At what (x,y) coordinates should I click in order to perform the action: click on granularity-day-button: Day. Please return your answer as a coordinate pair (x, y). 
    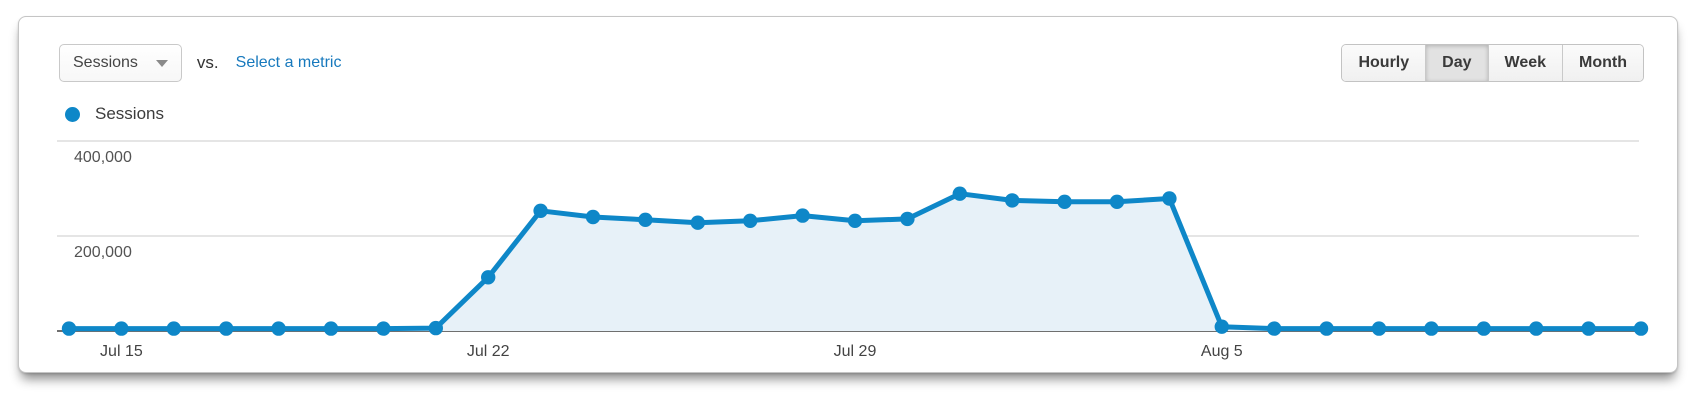
    Looking at the image, I should click on (1457, 63).